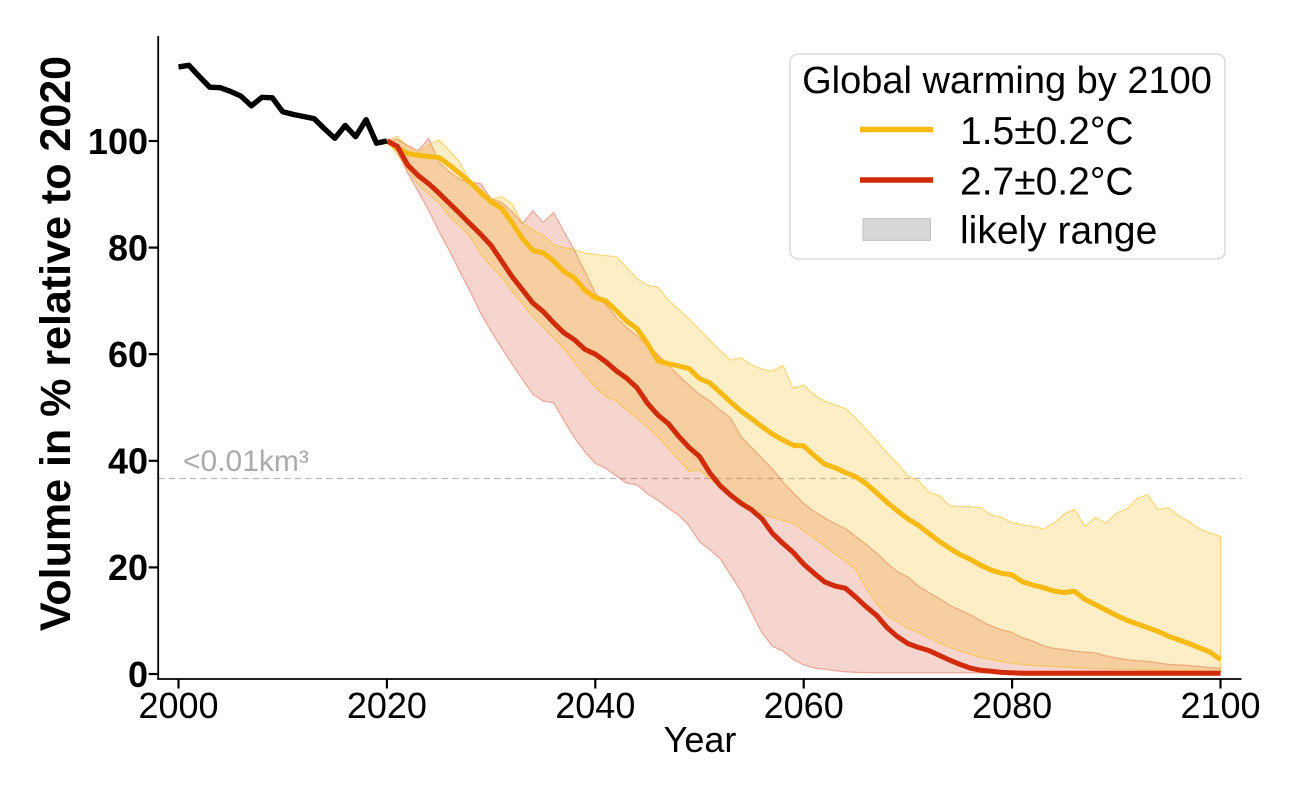  What do you see at coordinates (138, 674) in the screenshot?
I see `svg-text: 0` at bounding box center [138, 674].